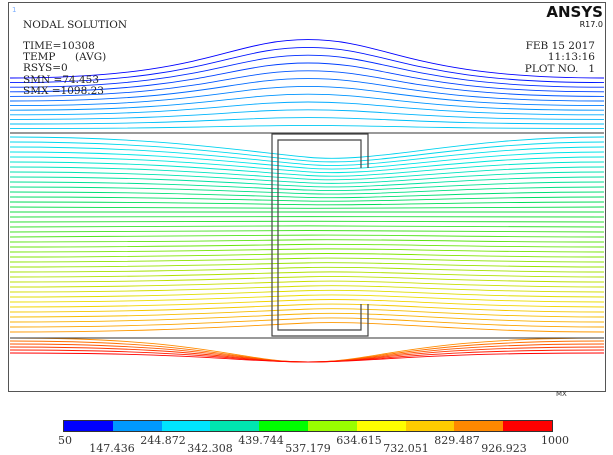  Describe the element at coordinates (308, 448) in the screenshot. I see `legend-label-bottom: 537.179` at that location.